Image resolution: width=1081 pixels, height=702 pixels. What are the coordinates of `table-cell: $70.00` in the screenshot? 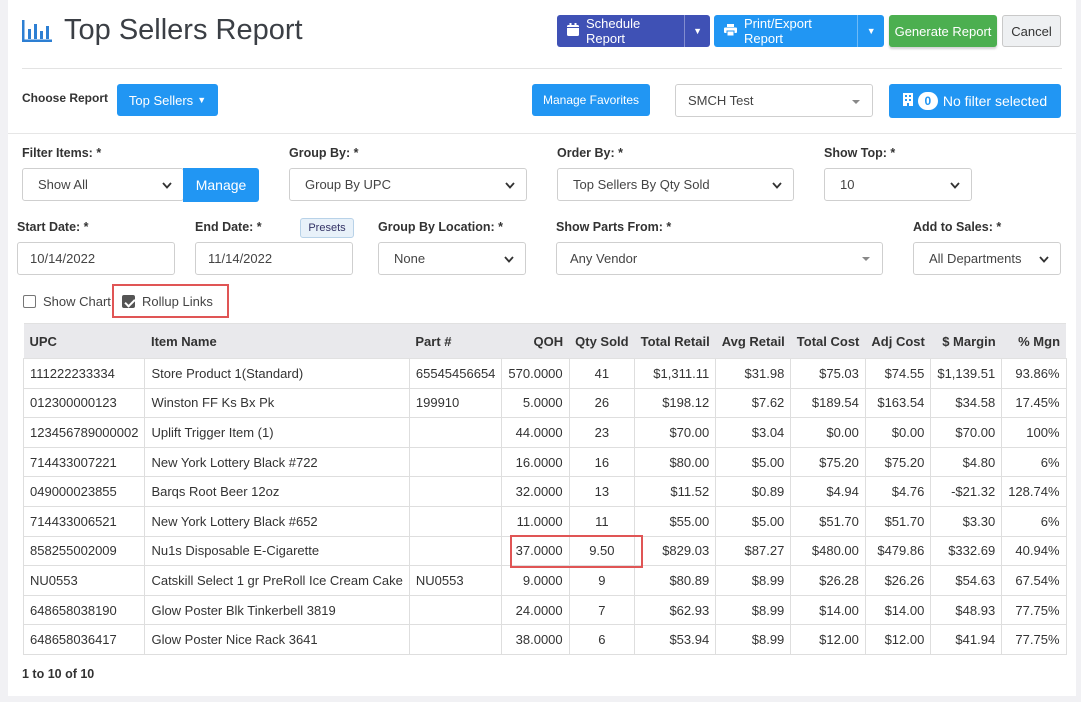 It's located at (966, 432).